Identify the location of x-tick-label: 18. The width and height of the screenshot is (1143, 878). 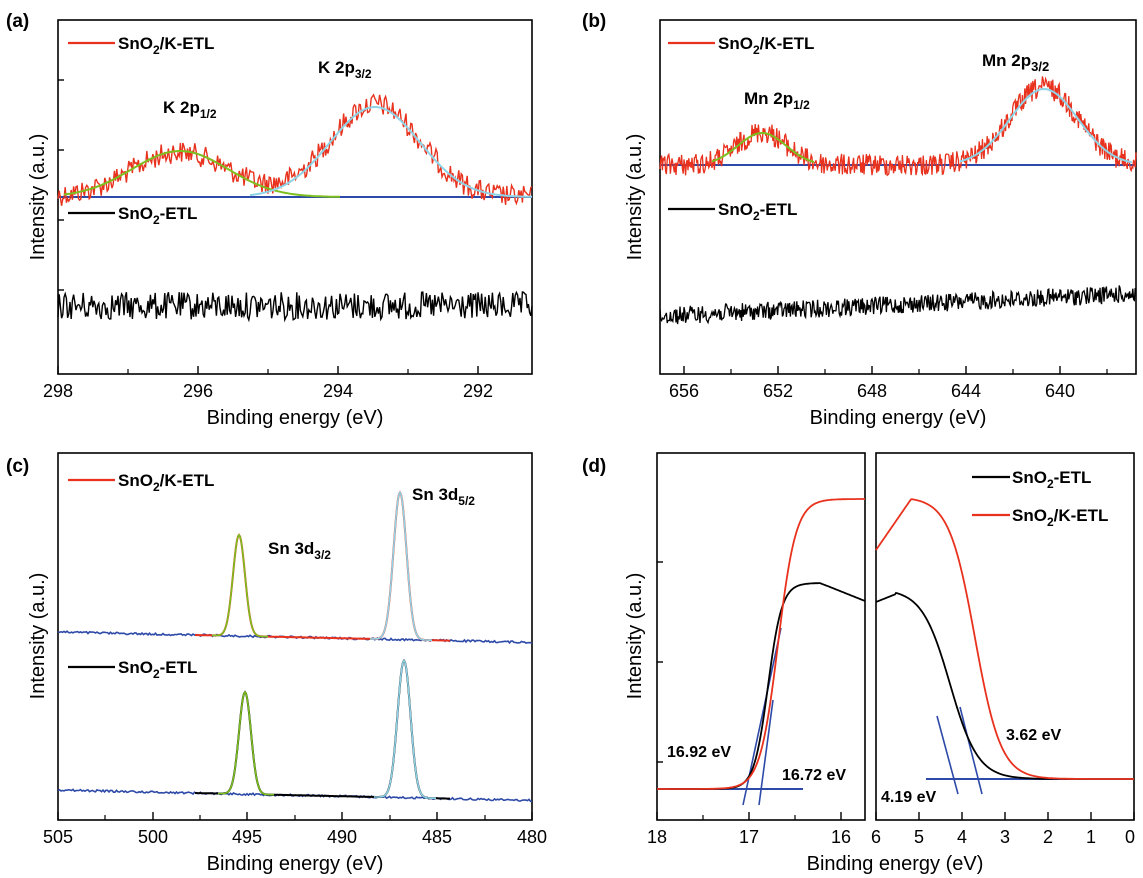
(657, 837).